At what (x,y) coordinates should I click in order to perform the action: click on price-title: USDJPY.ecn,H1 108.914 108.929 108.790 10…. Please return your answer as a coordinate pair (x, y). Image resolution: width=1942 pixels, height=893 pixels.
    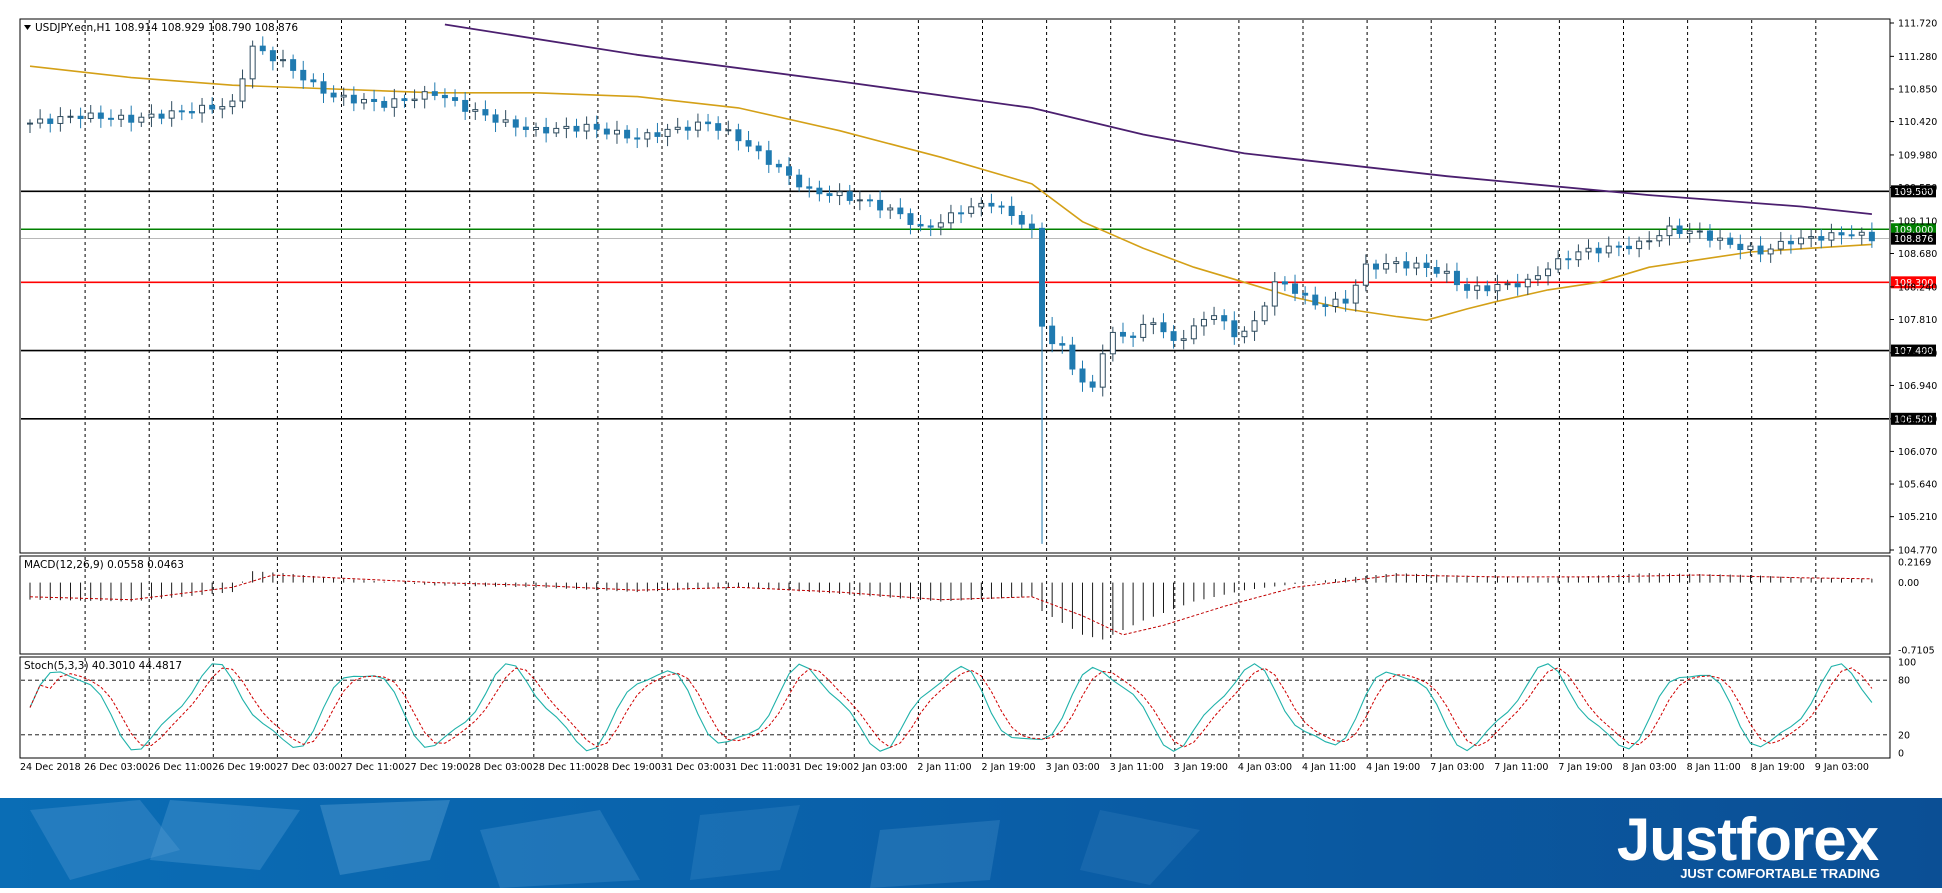
    Looking at the image, I should click on (166, 28).